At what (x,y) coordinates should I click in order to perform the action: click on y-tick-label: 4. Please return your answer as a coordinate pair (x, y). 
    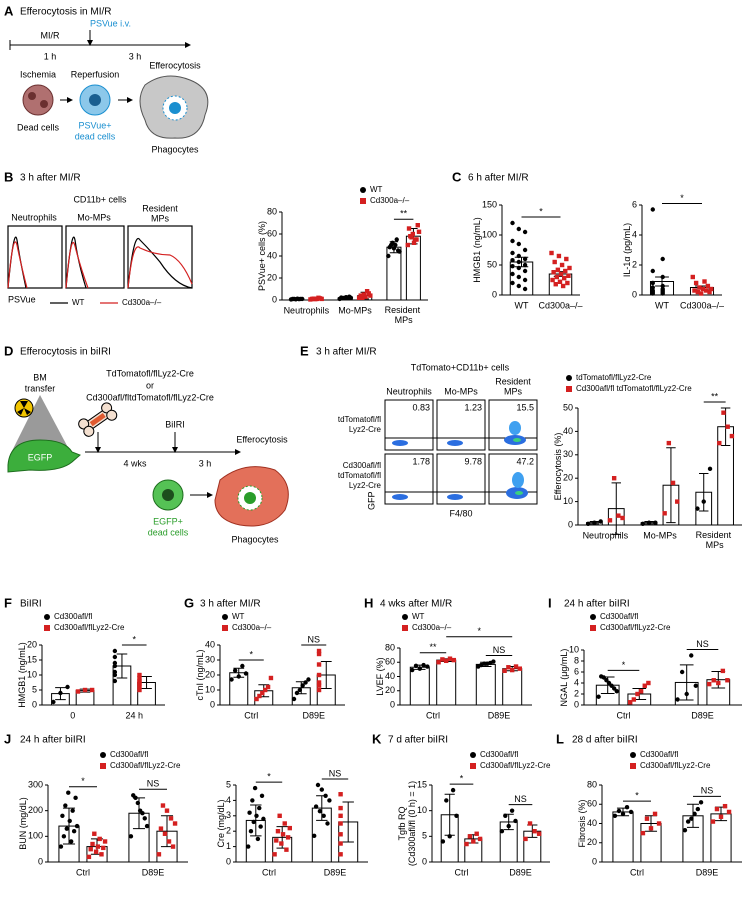
    Looking at the image, I should click on (576, 682).